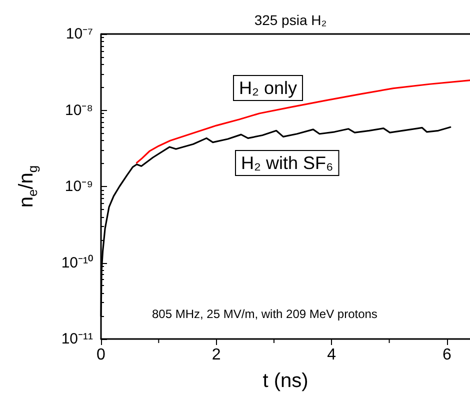 This screenshot has height=407, width=470. I want to click on chart-title: 325 psia H₂, so click(290, 20).